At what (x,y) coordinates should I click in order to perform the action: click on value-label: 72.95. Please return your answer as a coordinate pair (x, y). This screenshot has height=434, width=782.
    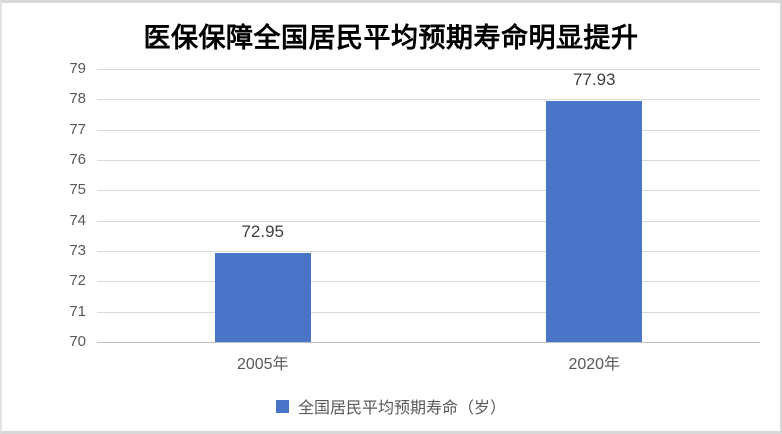
    Looking at the image, I should click on (263, 231).